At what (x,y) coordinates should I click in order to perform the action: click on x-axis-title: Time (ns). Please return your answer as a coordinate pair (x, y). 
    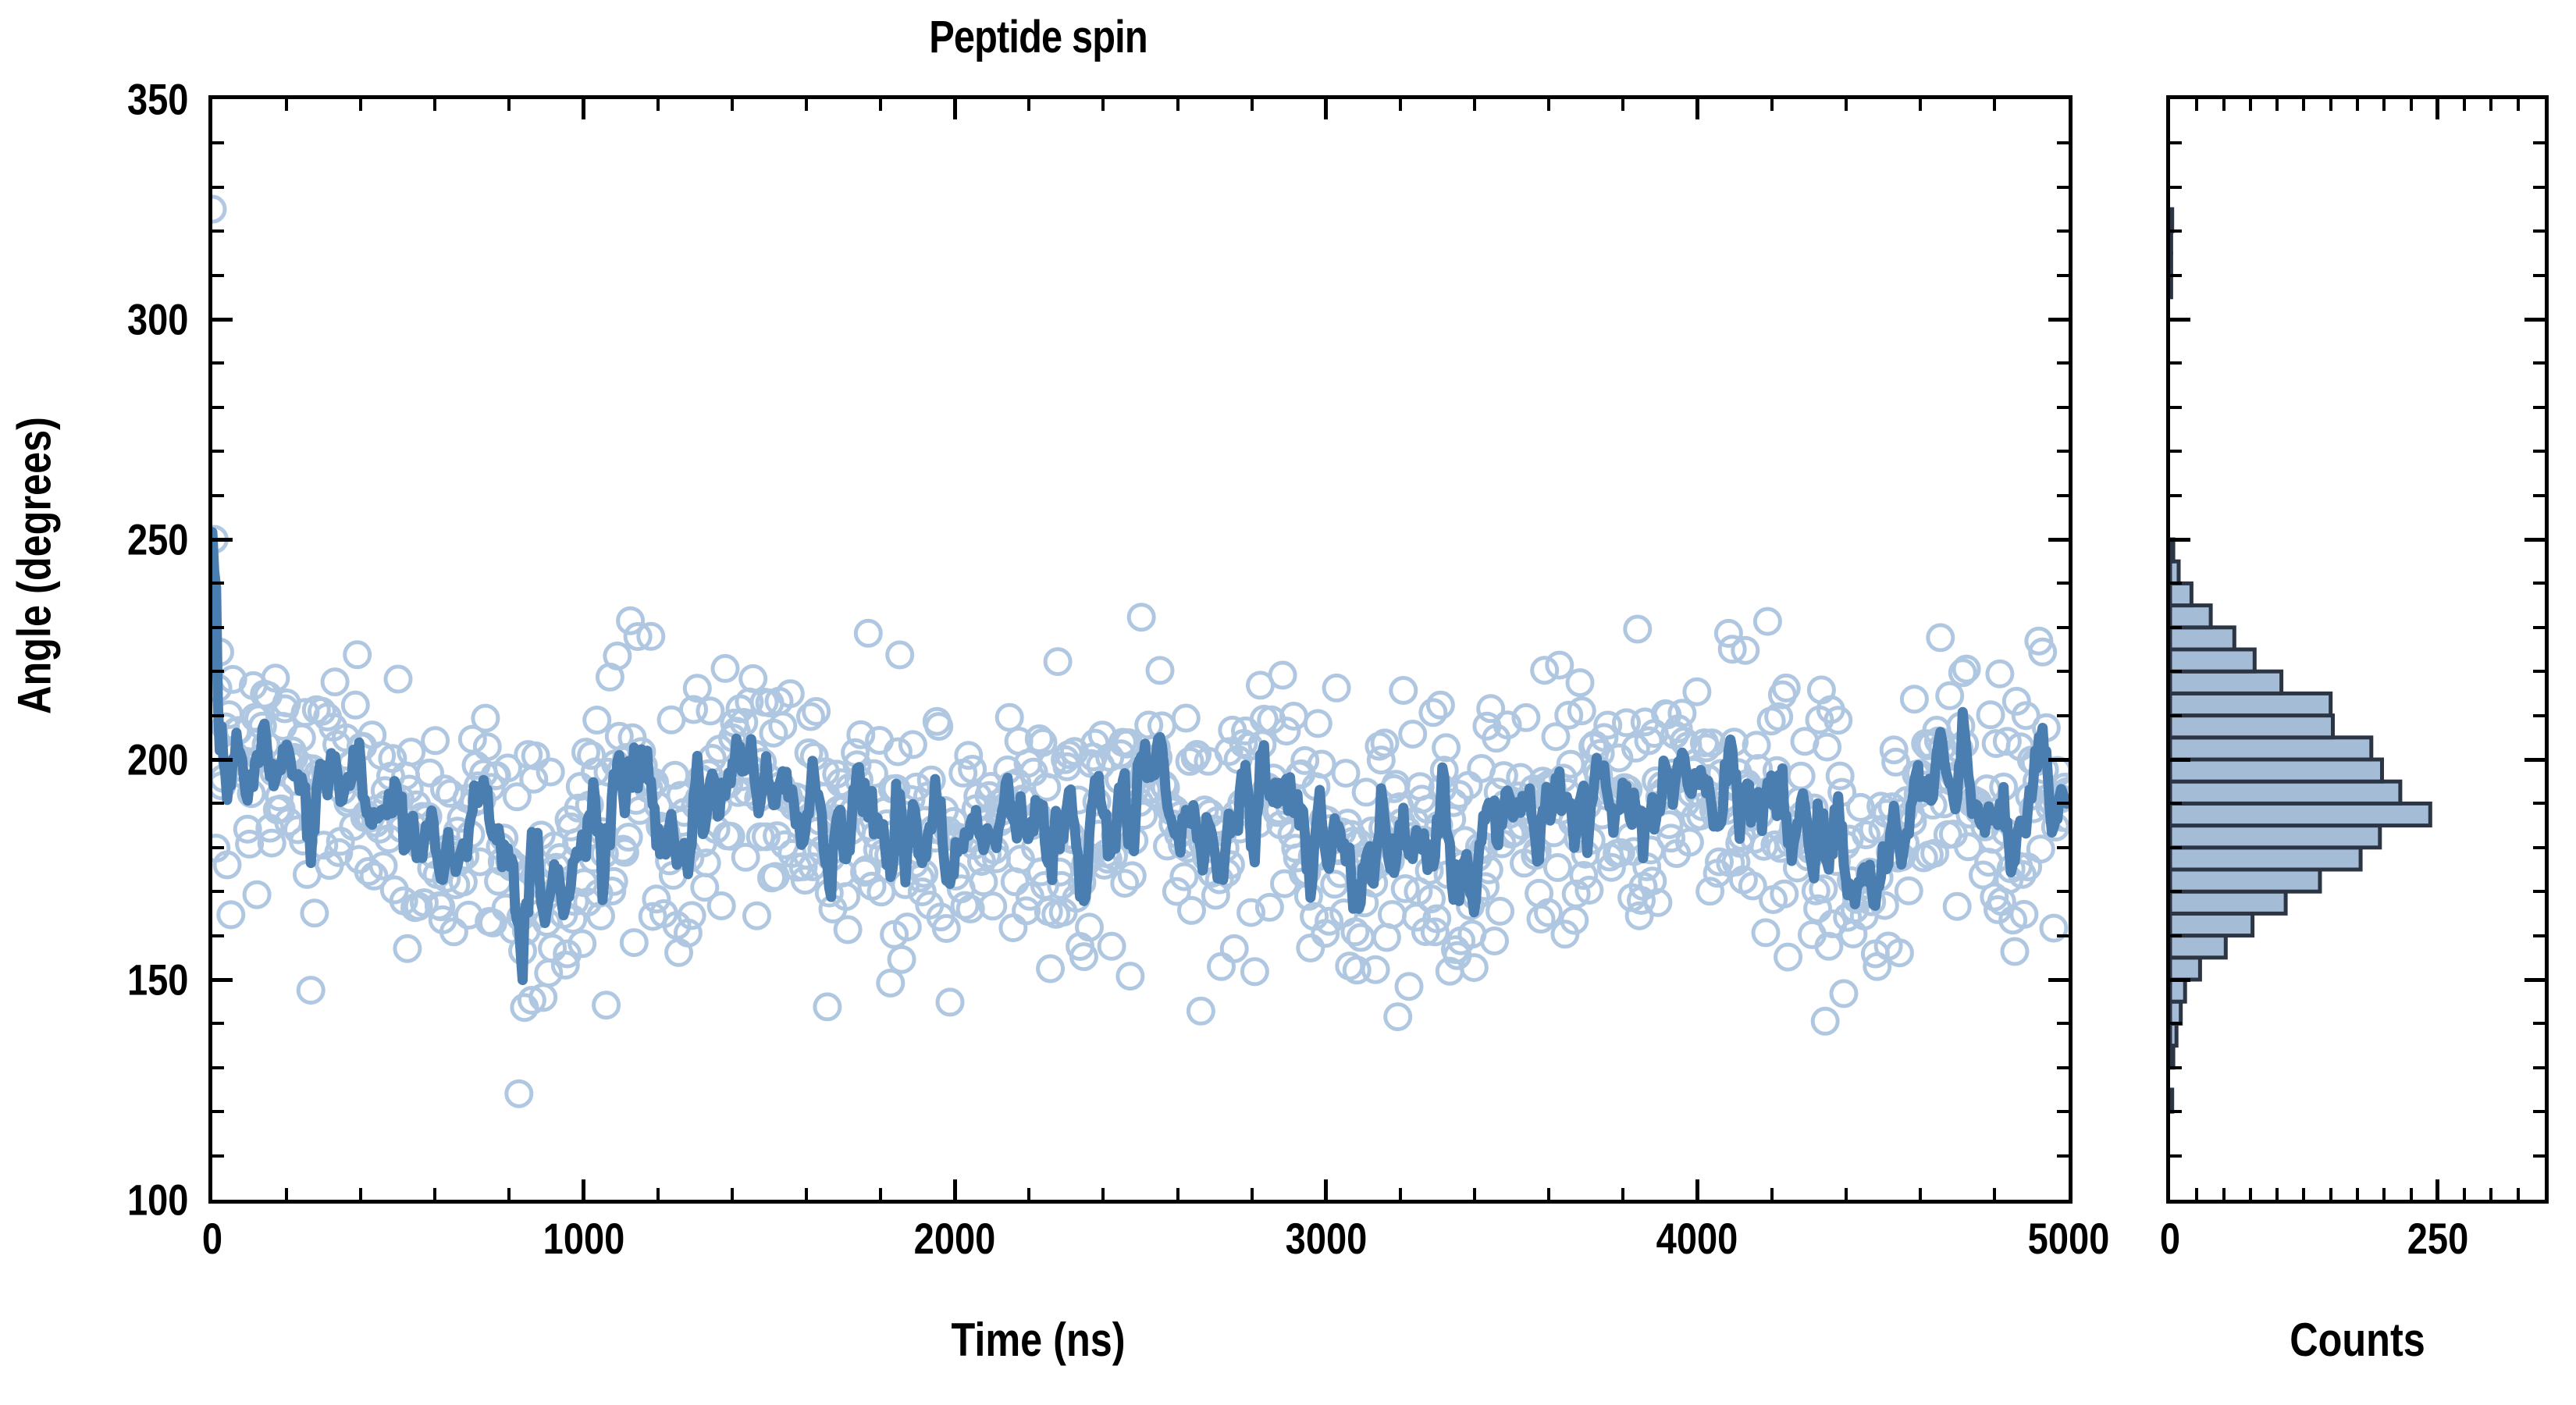
    Looking at the image, I should click on (1038, 1340).